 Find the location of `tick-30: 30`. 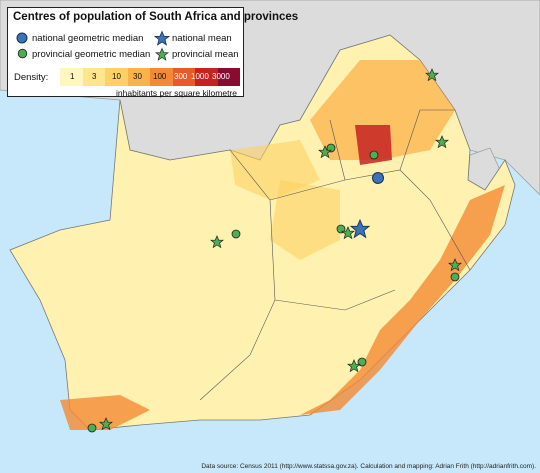

tick-30: 30 is located at coordinates (137, 76).